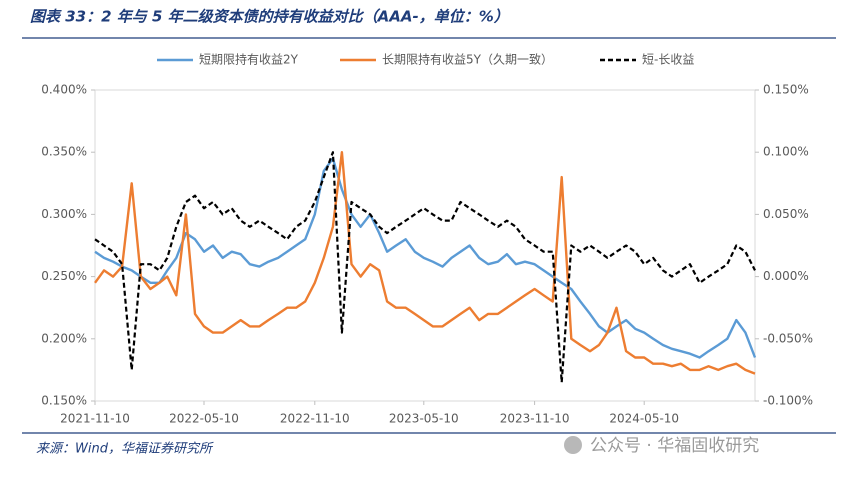 The height and width of the screenshot is (478, 853). I want to click on x-tick-label: 2024-05-10, so click(644, 419).